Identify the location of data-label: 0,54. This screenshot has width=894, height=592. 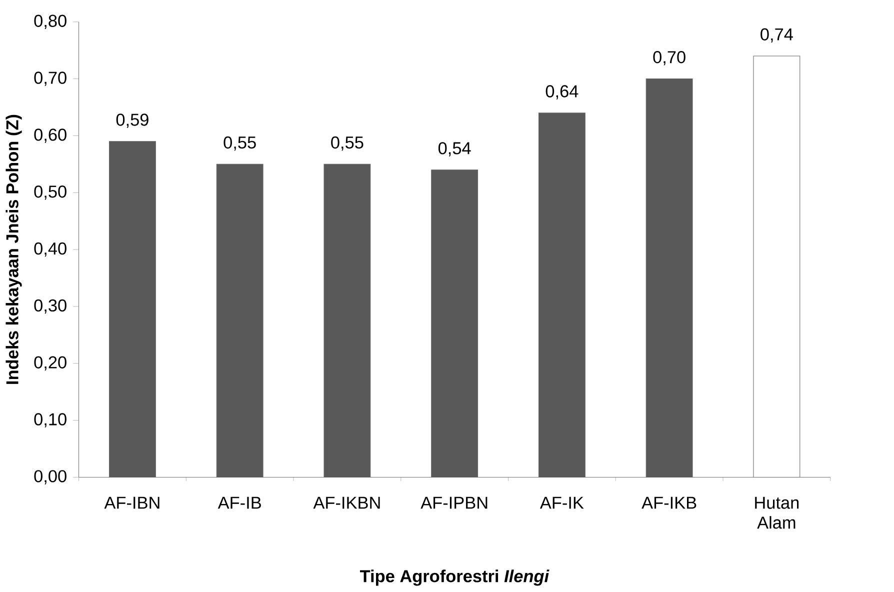
(454, 149).